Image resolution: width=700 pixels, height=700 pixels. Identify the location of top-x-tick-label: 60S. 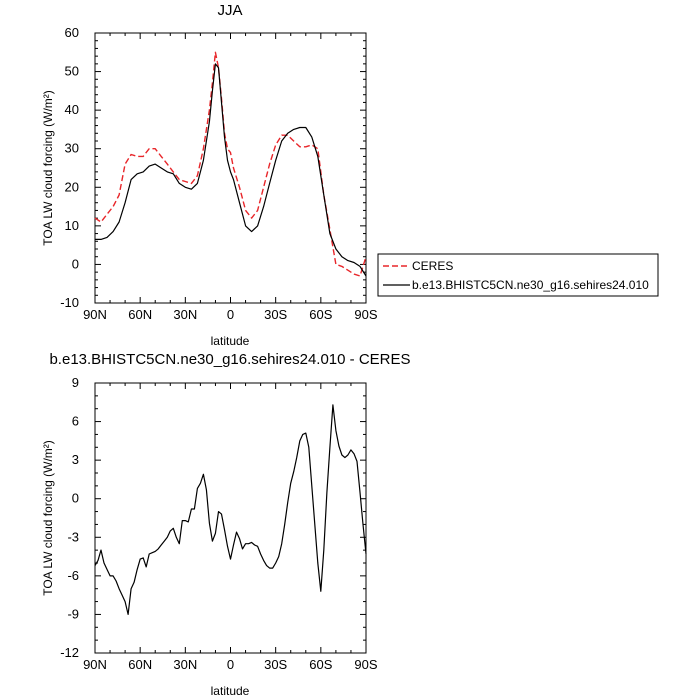
(320, 314).